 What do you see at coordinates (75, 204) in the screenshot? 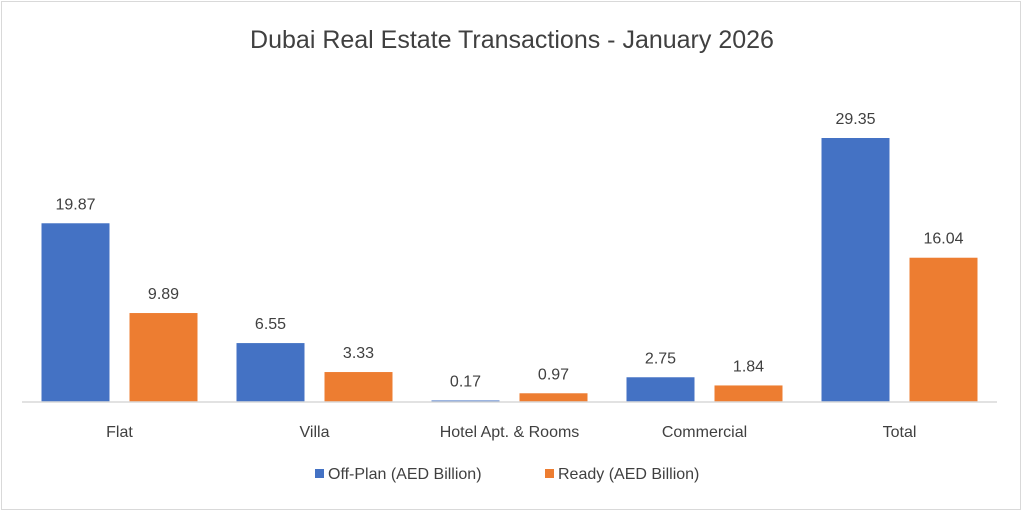
I see `data-label: 19.87` at bounding box center [75, 204].